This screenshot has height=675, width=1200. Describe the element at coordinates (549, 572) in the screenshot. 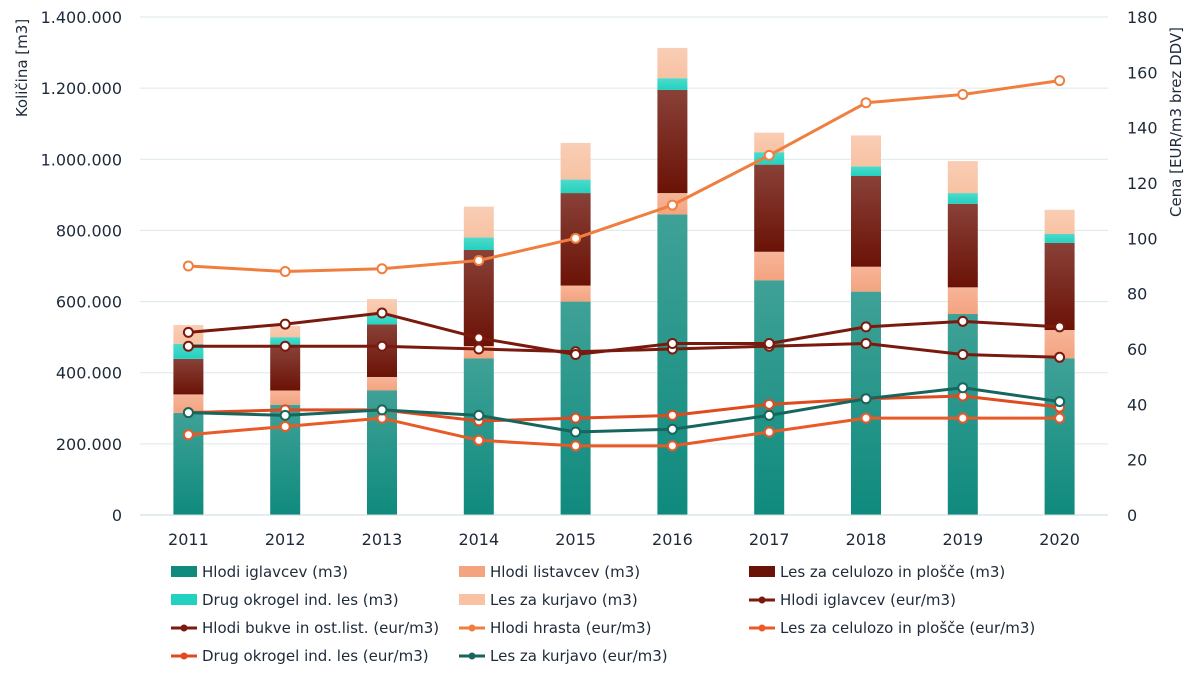

I see `legend-item-hlodi-listavcev-m3: Hlodi listavcev (m3)` at that location.